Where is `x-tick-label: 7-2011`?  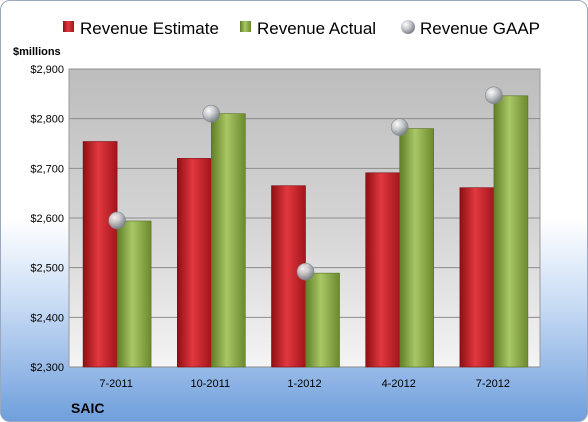
x-tick-label: 7-2011 is located at coordinates (115, 384).